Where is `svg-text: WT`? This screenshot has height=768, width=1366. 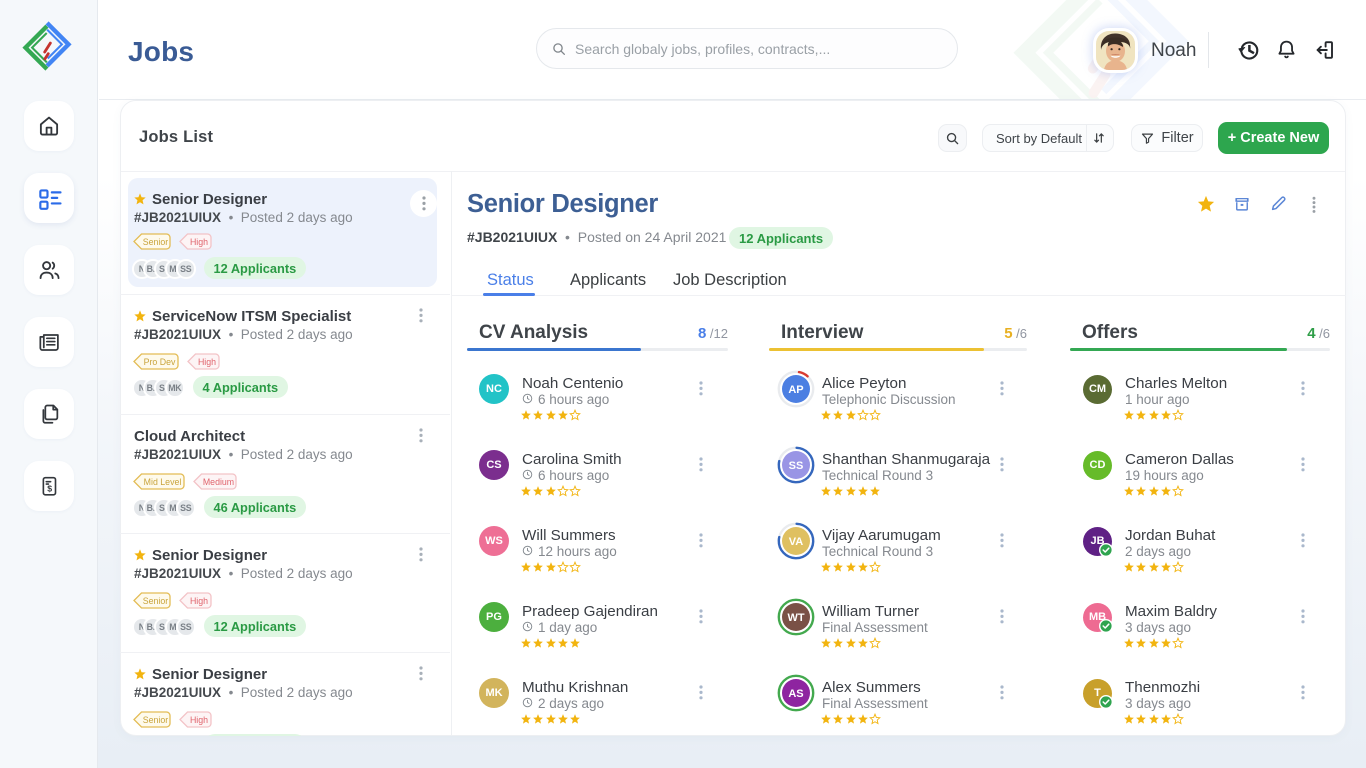
svg-text: WT is located at coordinates (795, 618).